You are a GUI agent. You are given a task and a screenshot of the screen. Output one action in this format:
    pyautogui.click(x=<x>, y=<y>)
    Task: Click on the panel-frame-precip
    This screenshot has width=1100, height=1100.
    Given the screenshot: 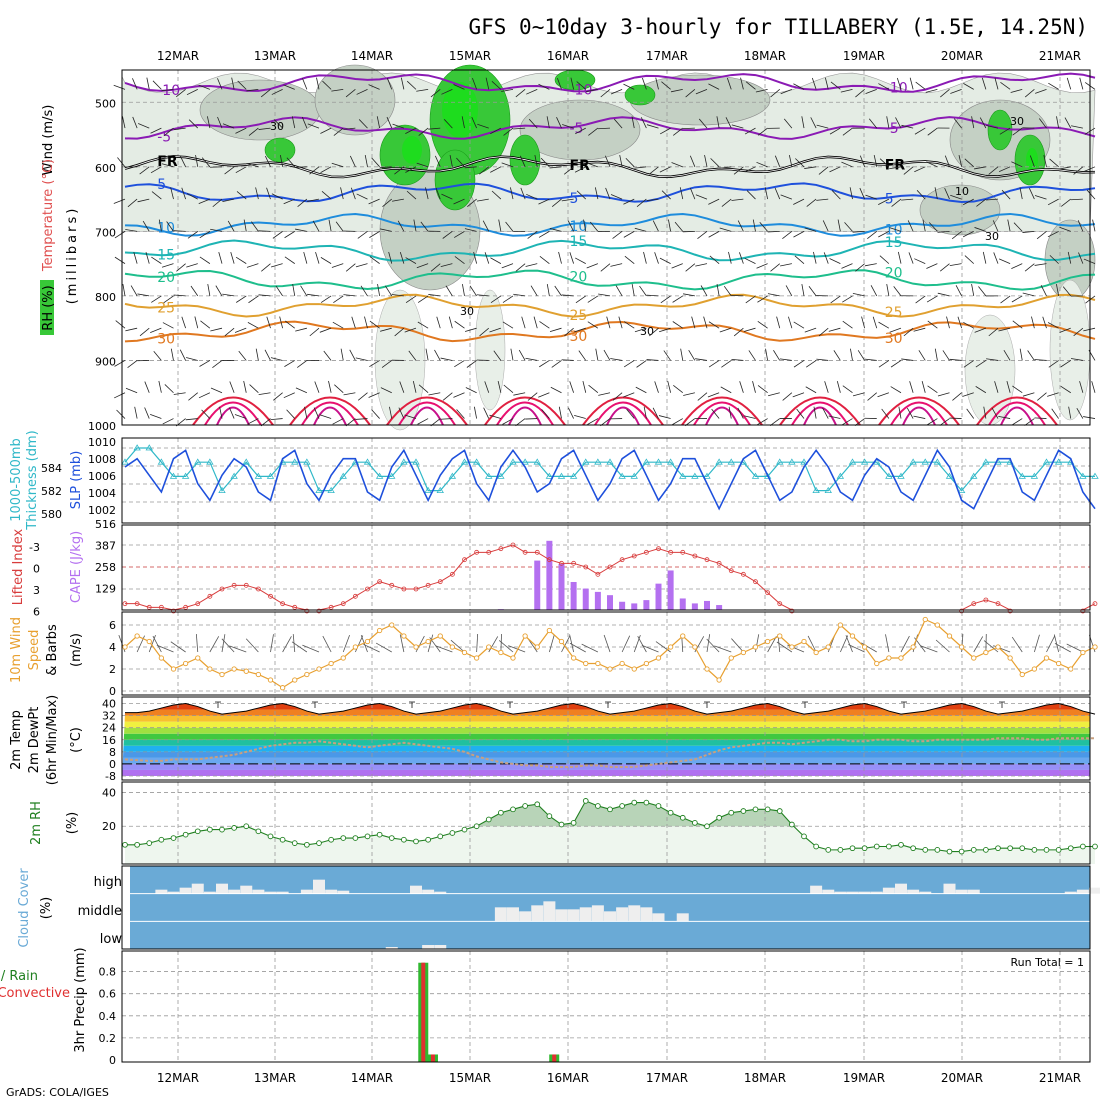 What is the action you would take?
    pyautogui.click(x=606, y=1006)
    